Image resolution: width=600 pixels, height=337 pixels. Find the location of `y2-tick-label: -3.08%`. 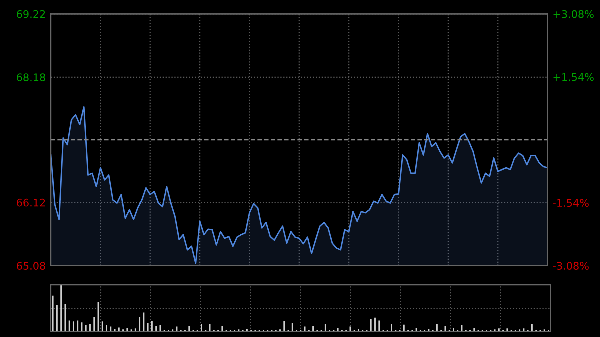

y2-tick-label: -3.08% is located at coordinates (571, 266).